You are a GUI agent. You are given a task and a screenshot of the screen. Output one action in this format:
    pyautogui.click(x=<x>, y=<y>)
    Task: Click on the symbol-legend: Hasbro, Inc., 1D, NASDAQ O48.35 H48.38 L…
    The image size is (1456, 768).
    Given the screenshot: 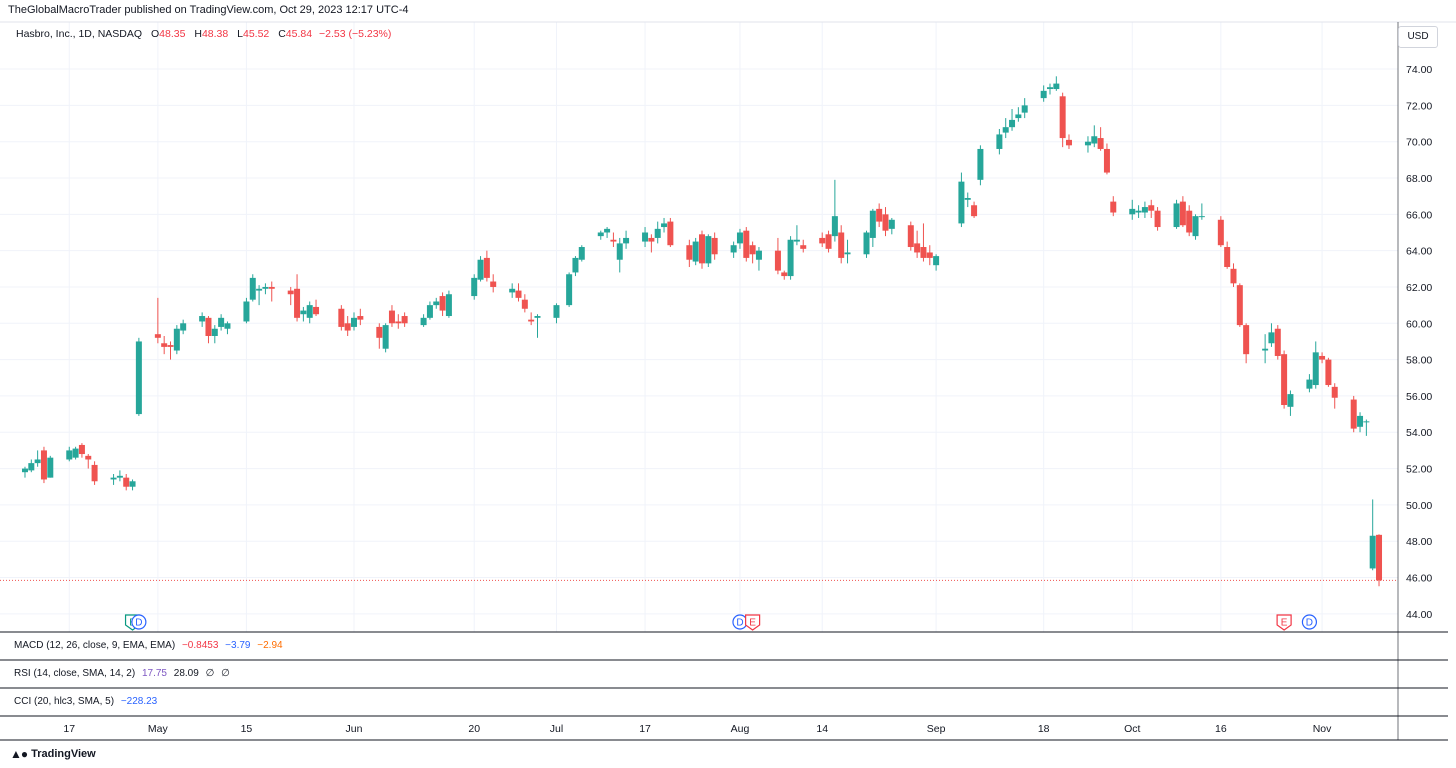 What is the action you would take?
    pyautogui.click(x=203, y=34)
    